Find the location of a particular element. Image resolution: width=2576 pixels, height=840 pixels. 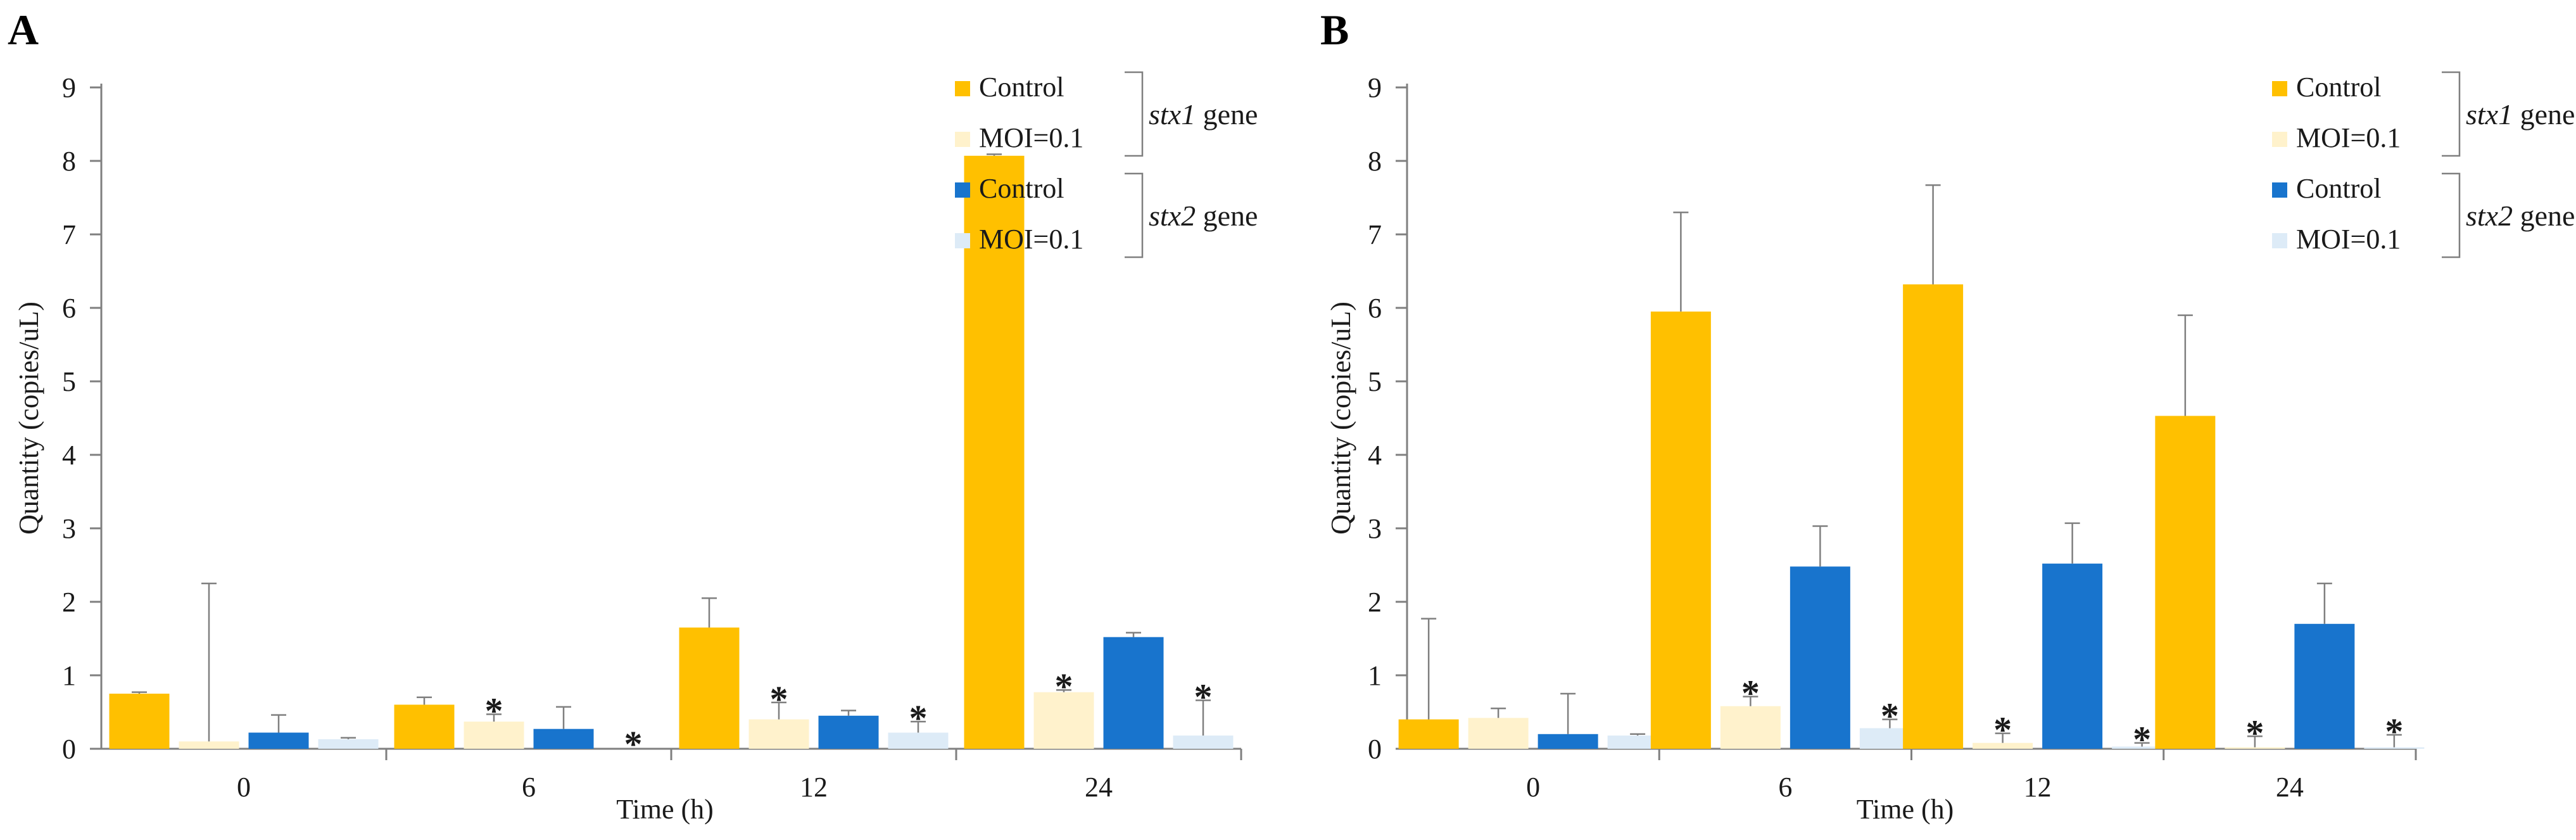

panel-letter: B is located at coordinates (1334, 30).